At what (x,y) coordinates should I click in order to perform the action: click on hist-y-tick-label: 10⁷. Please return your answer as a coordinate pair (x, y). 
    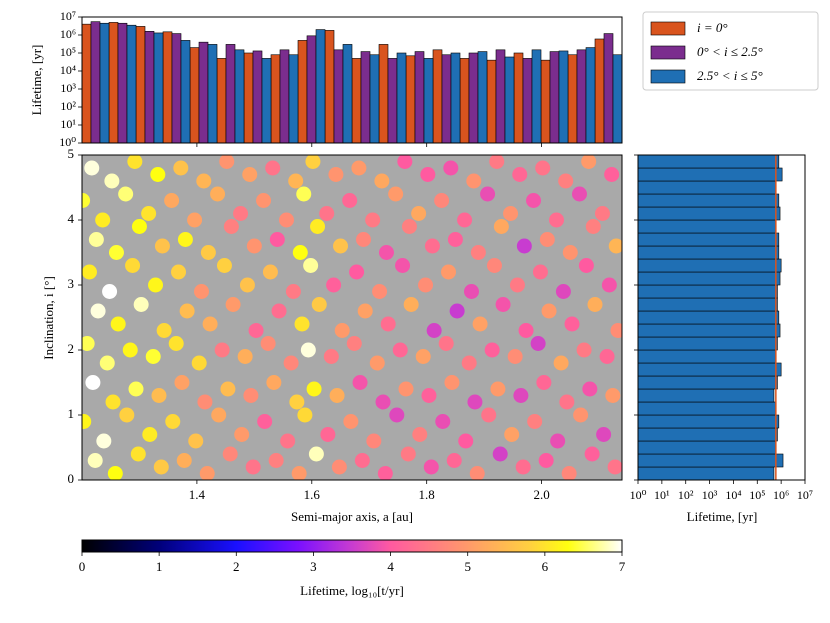
    Looking at the image, I should click on (68, 16).